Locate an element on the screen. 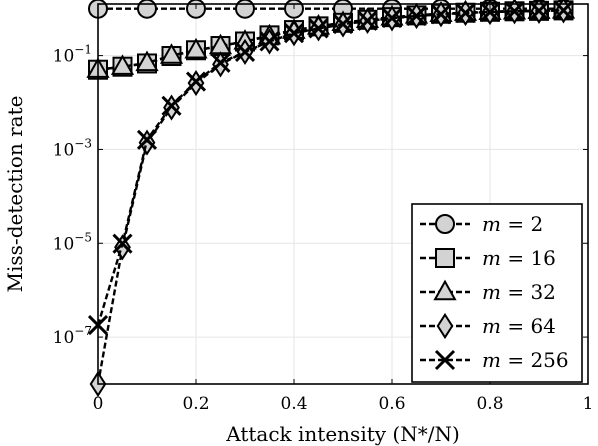 Image resolution: width=598 pixels, height=446 pixels. legend: m = 2 m = 16 m = 32 m = 64 m = 256 is located at coordinates (497, 293).